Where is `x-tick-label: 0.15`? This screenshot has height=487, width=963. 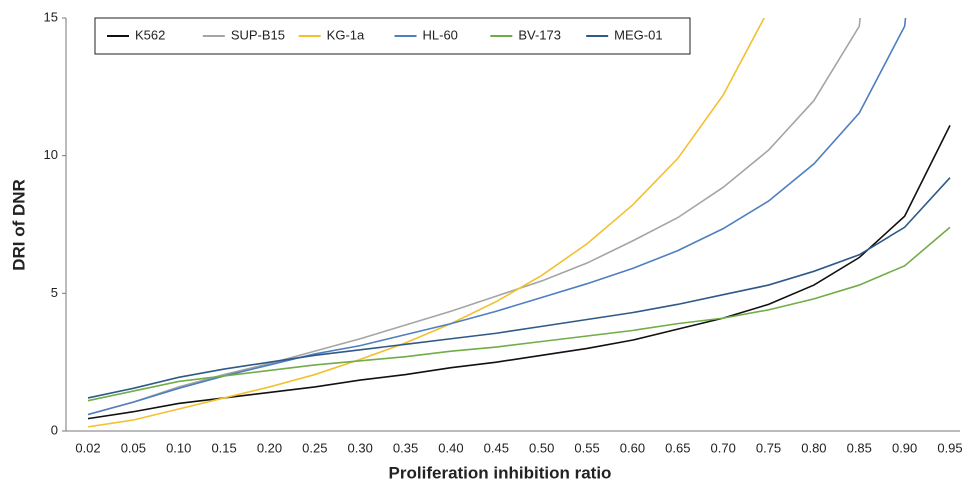
x-tick-label: 0.15 is located at coordinates (223, 447).